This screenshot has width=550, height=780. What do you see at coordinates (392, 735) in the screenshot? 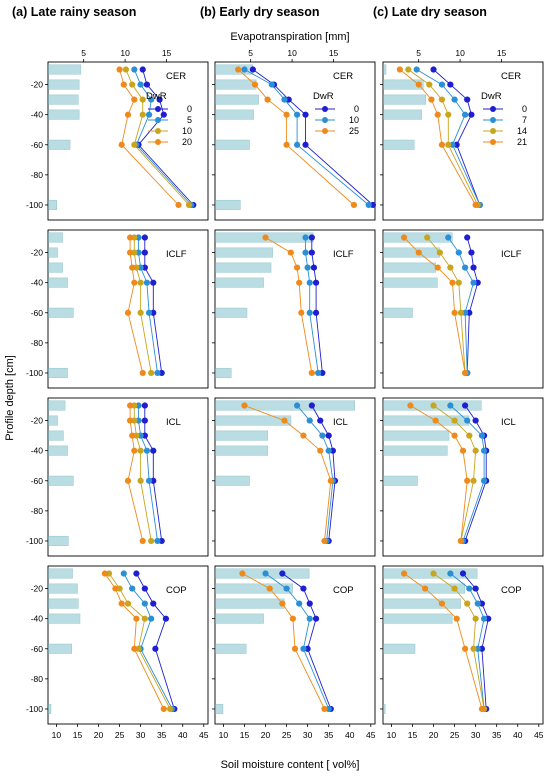
I see `bottom-tick-label: 10` at bounding box center [392, 735].